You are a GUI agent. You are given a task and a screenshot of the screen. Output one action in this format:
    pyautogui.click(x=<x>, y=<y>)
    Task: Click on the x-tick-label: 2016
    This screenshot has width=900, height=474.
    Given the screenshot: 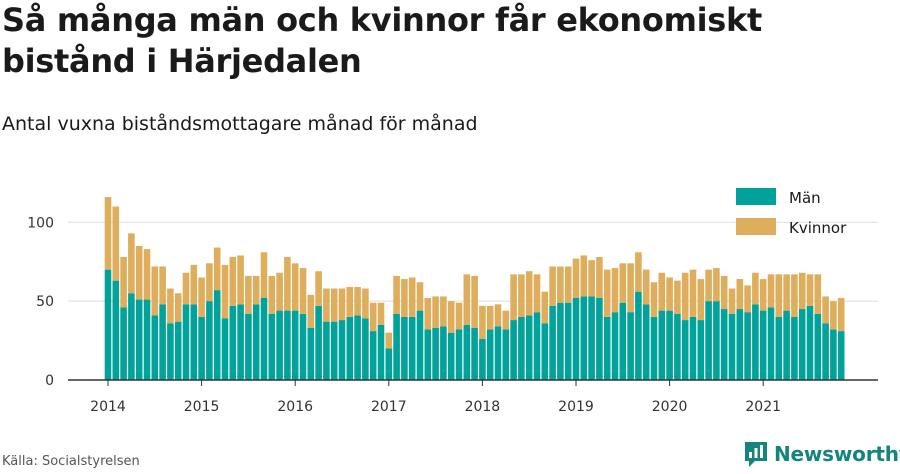 What is the action you would take?
    pyautogui.click(x=295, y=407)
    